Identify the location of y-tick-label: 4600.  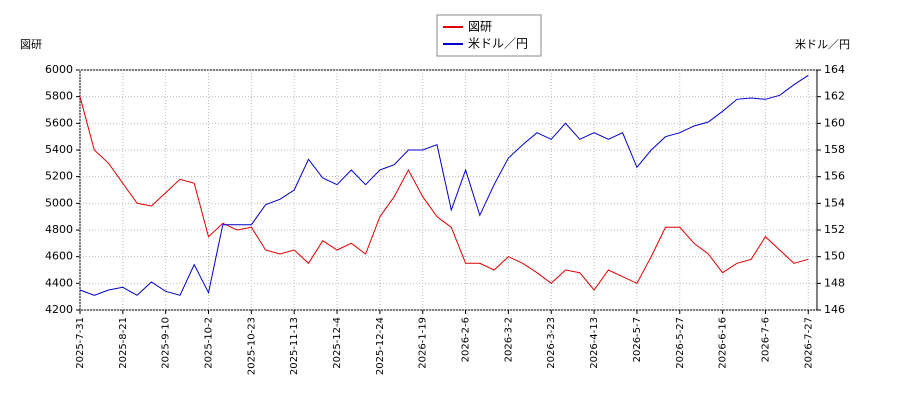
(59, 256).